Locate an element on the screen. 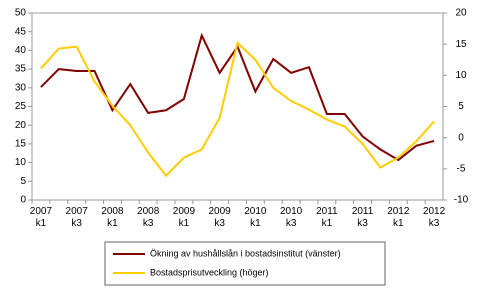  y2-tick-label: 20 is located at coordinates (461, 13).